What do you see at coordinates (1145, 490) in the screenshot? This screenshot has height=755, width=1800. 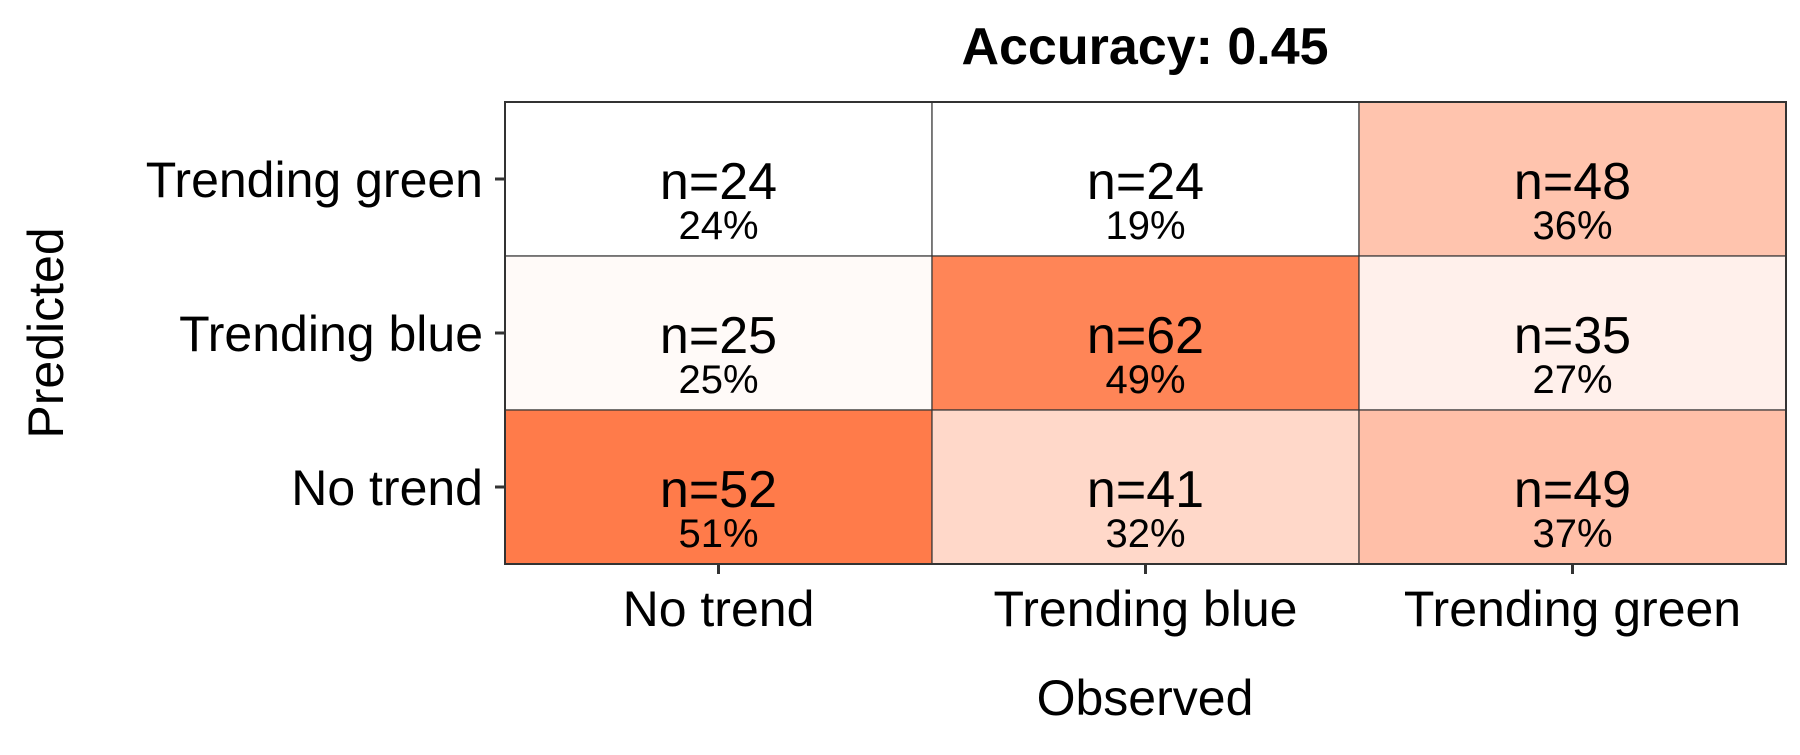 I see `cell-count-label: n=41` at bounding box center [1145, 490].